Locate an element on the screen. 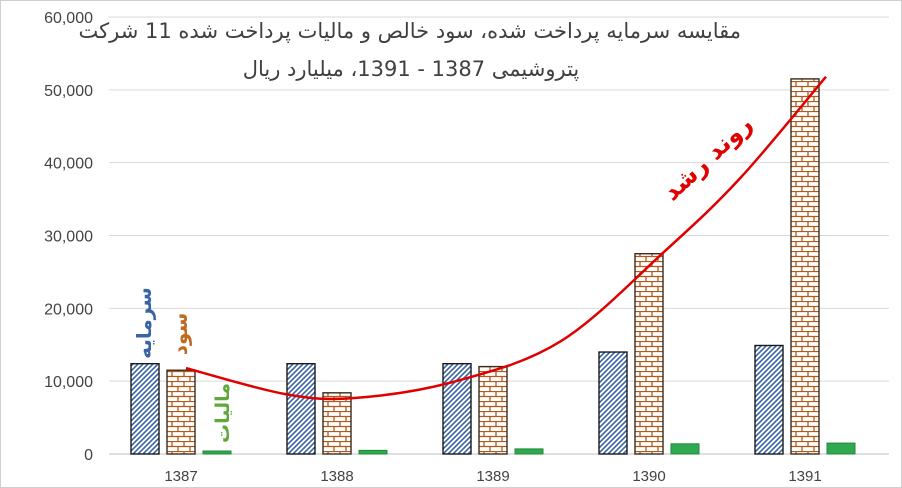 The height and width of the screenshot is (488, 902). y-tick-label: 0 is located at coordinates (88, 455).